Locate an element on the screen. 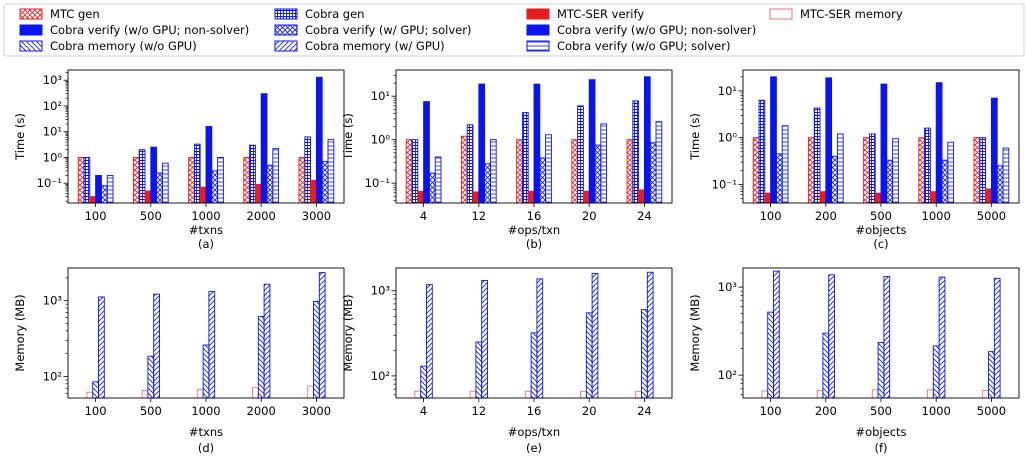 The width and height of the screenshot is (1028, 462). x-axis-label: #txns is located at coordinates (206, 230).